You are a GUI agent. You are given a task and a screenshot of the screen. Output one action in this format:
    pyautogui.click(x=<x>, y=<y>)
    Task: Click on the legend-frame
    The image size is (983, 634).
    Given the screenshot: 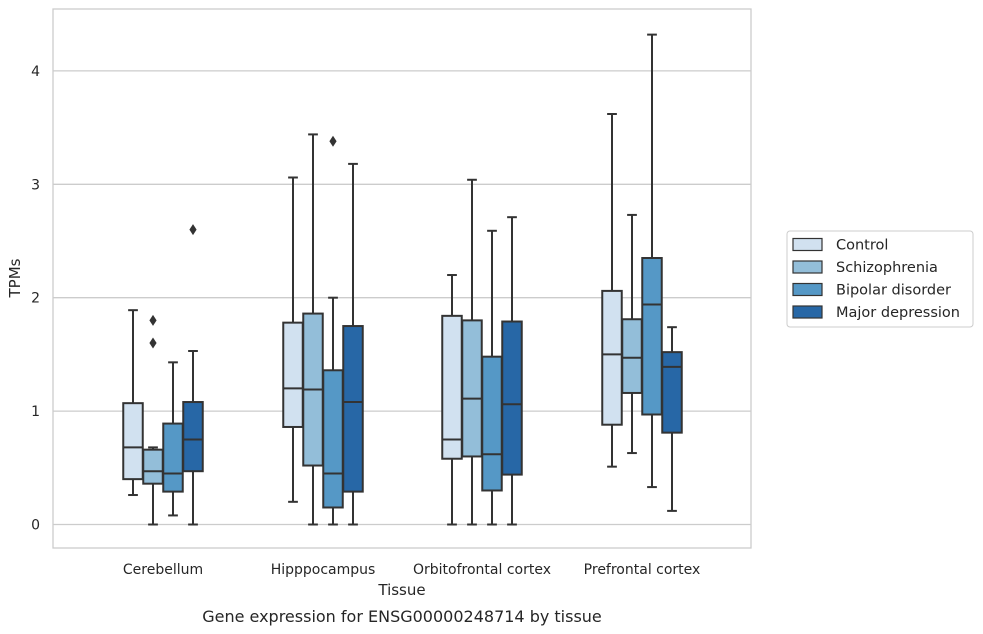 What is the action you would take?
    pyautogui.click(x=880, y=279)
    